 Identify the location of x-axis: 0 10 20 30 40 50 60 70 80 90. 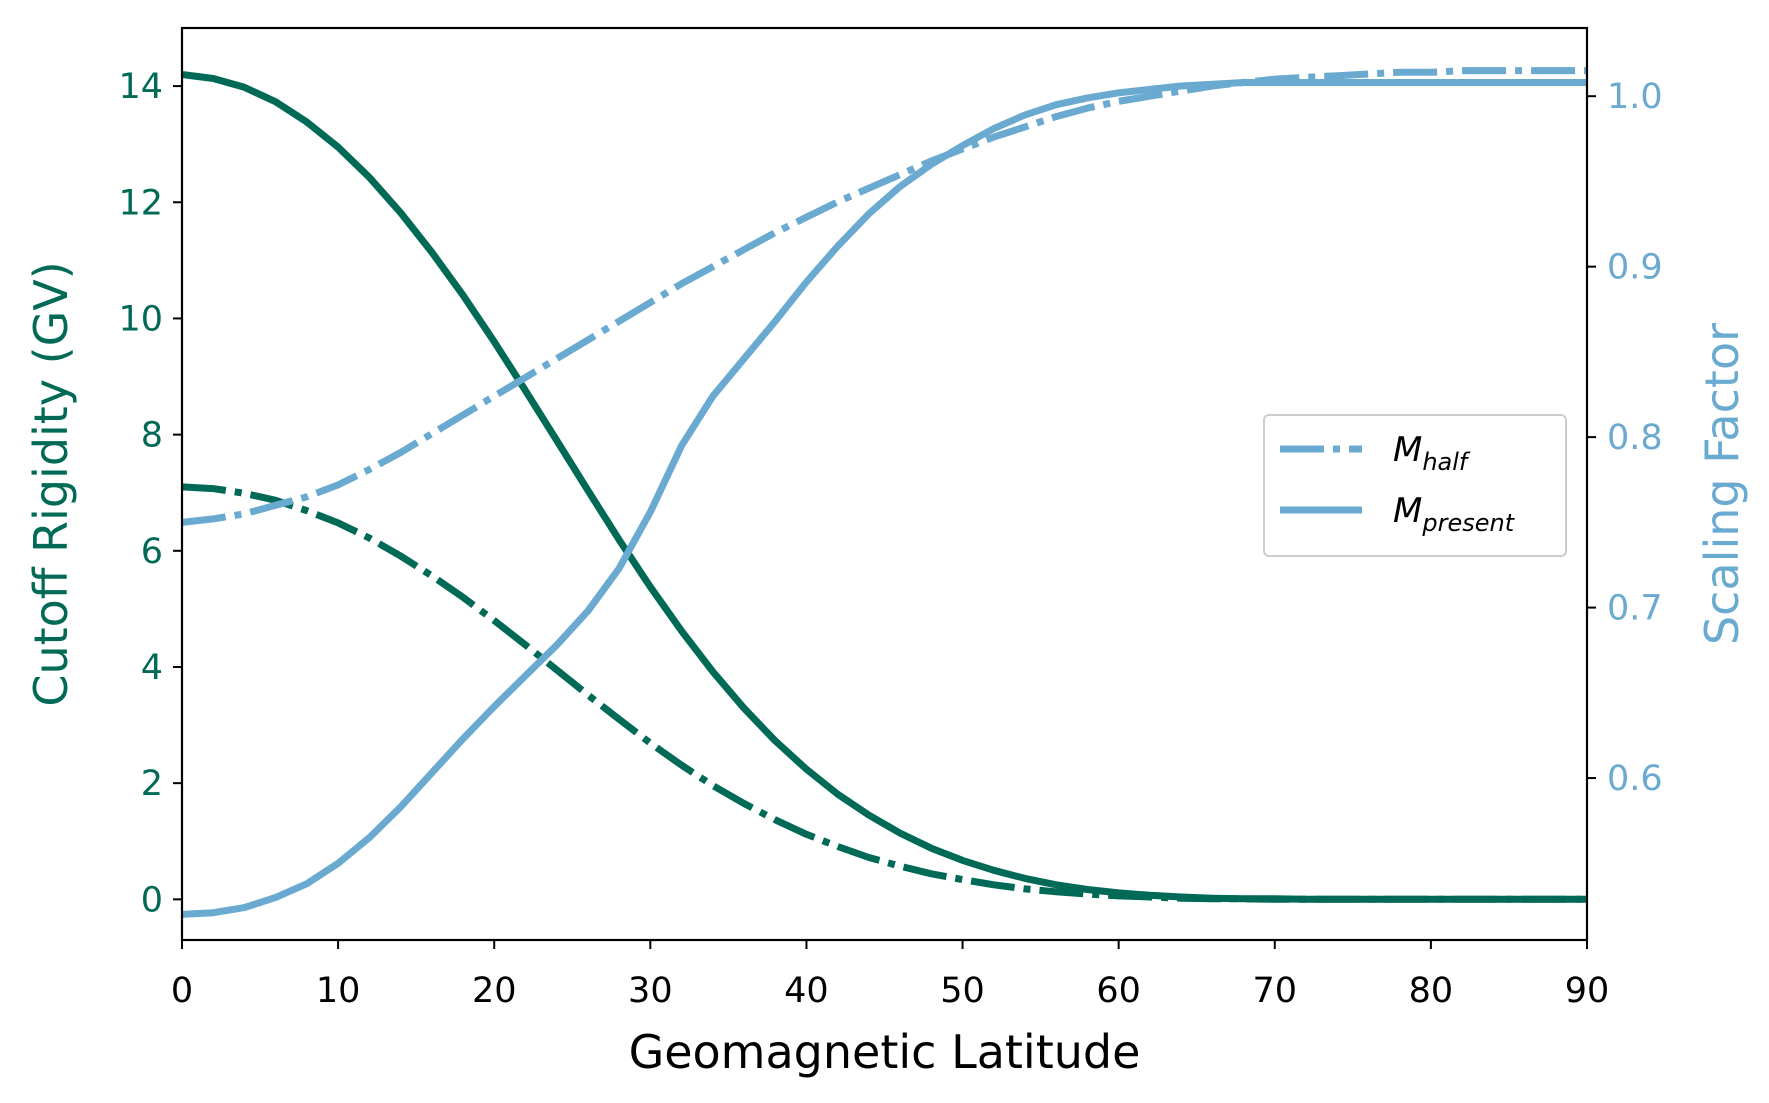
(890, 975).